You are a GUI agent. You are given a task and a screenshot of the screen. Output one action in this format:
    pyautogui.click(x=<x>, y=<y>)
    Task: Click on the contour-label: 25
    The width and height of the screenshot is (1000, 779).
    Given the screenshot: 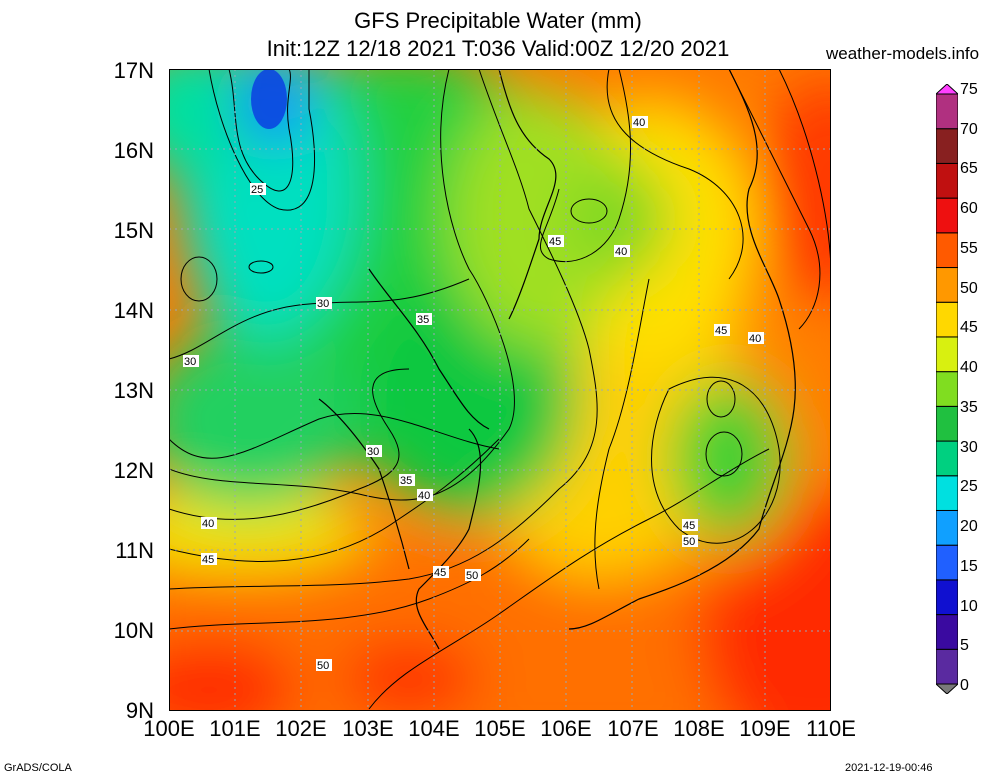 What is the action you would take?
    pyautogui.click(x=257, y=190)
    